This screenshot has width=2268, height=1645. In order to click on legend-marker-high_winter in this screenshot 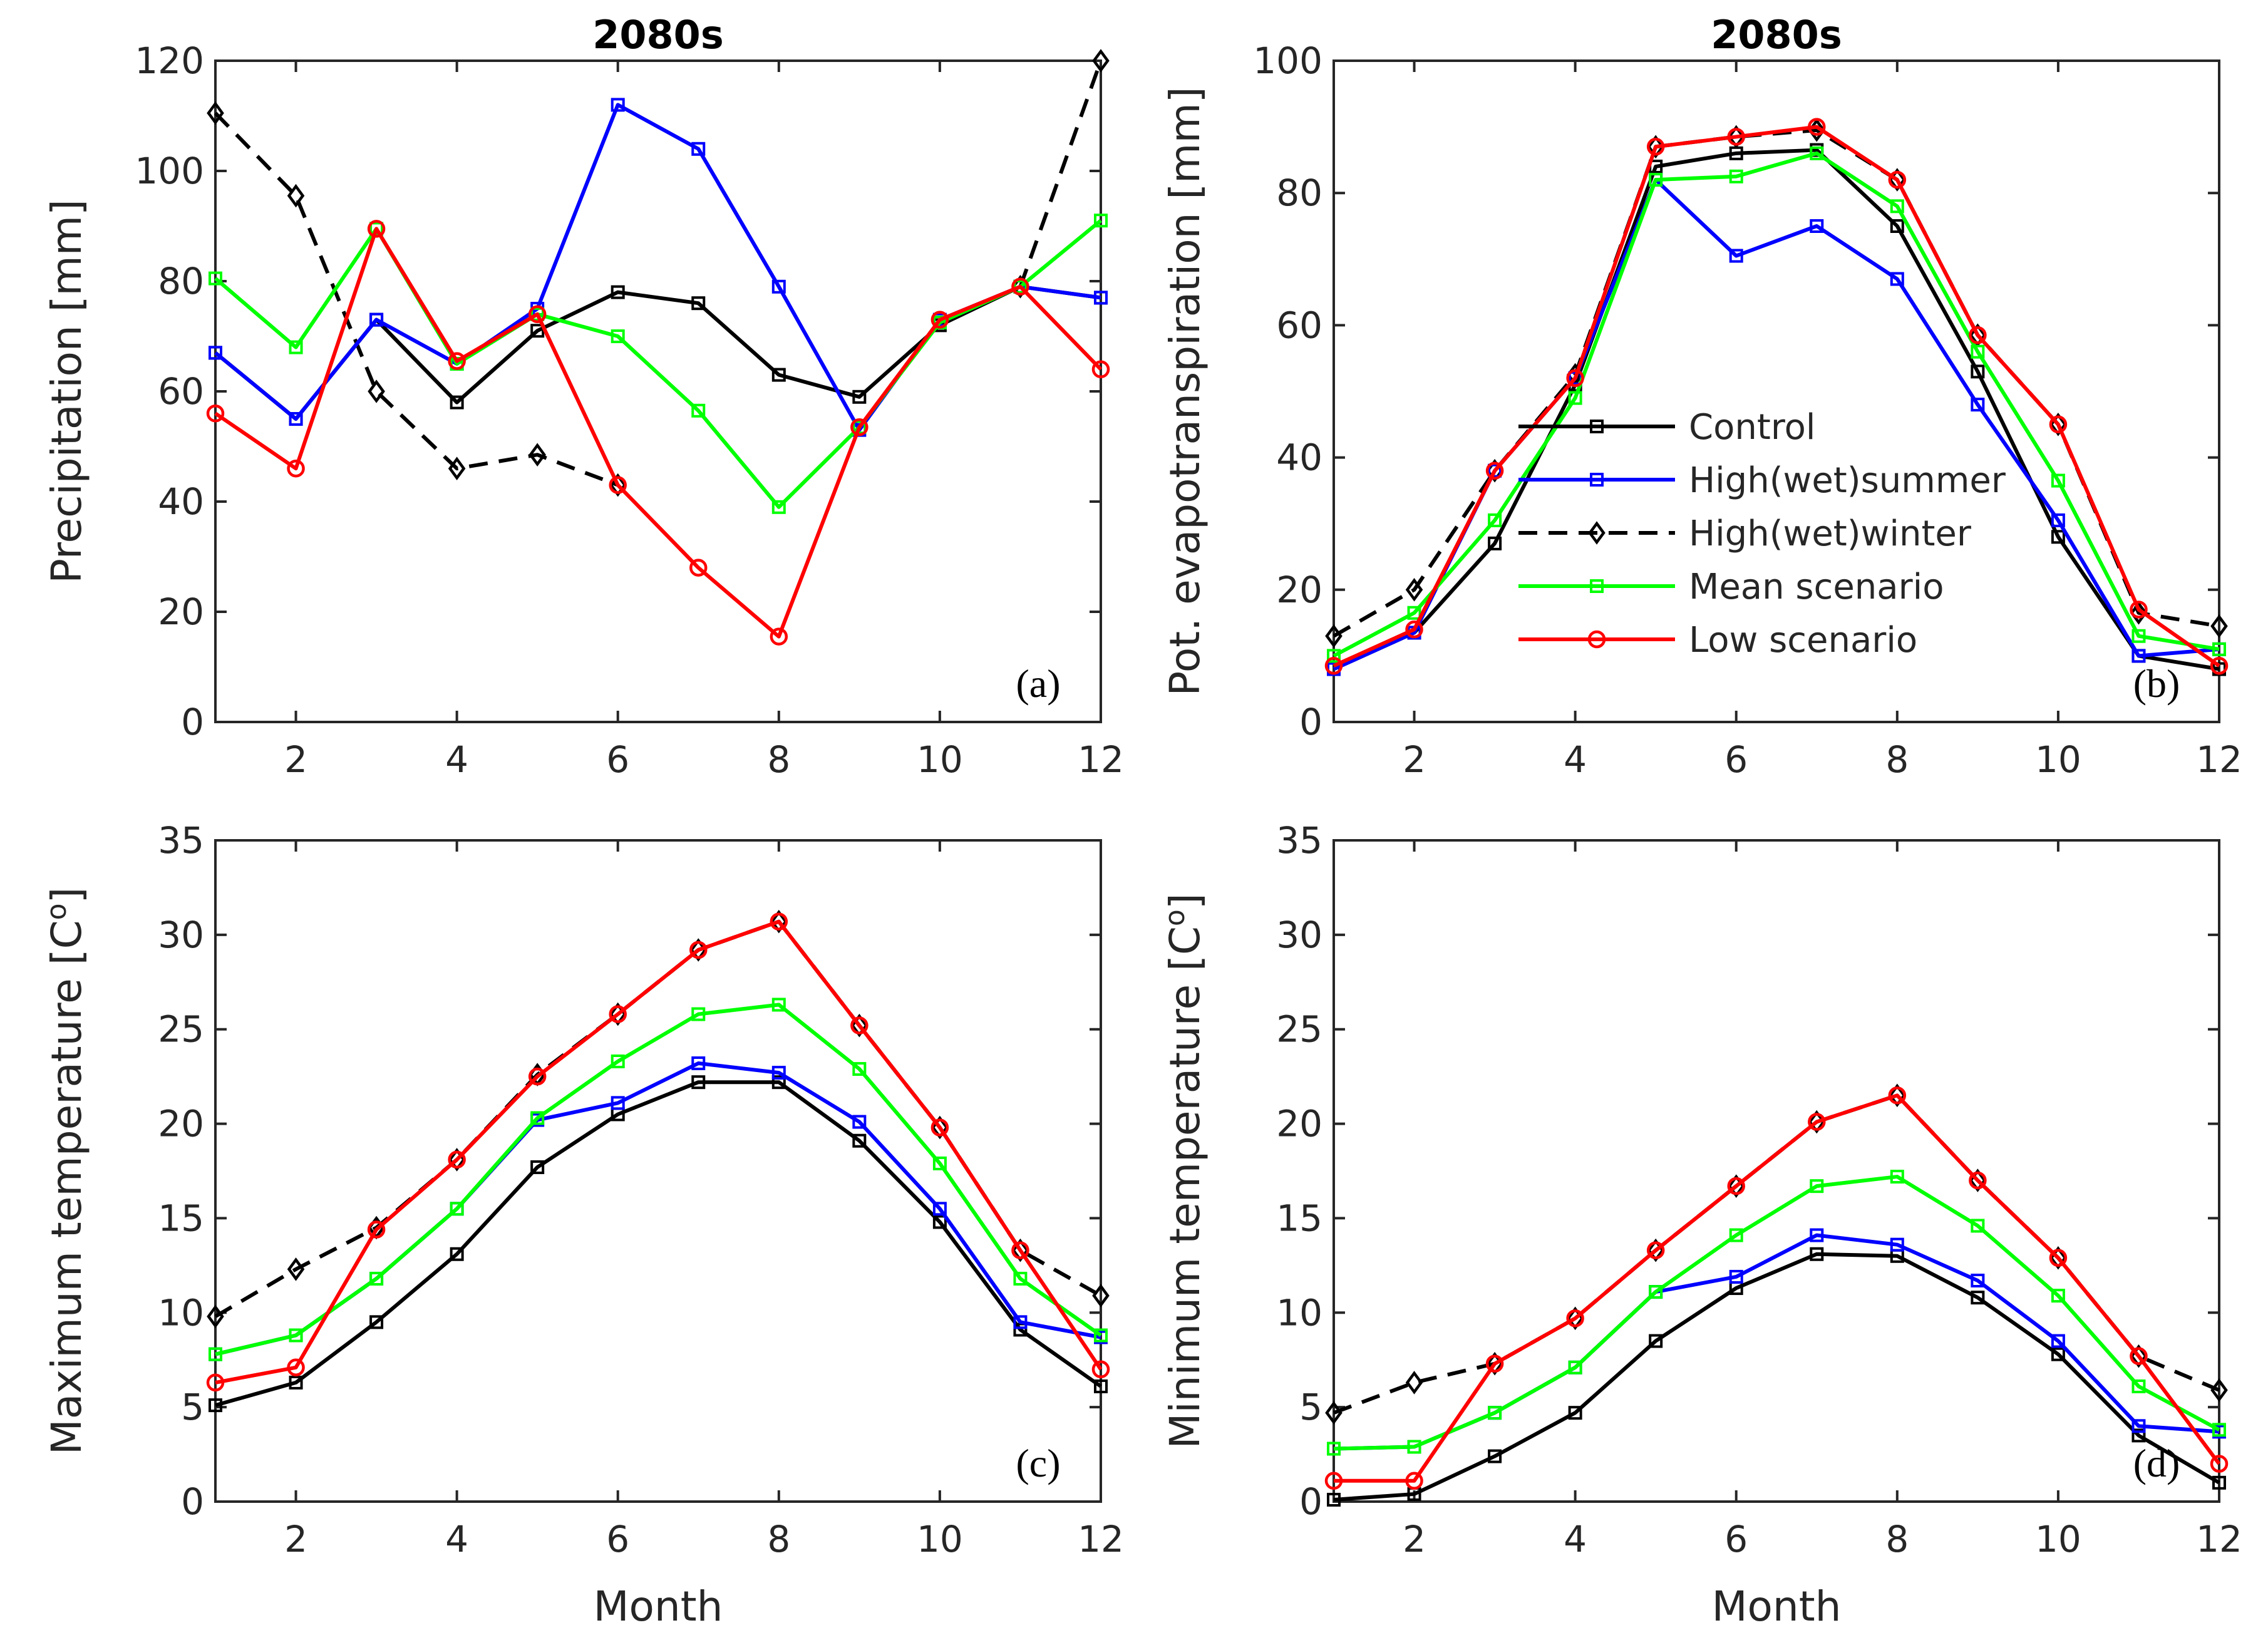, I will do `click(1597, 533)`.